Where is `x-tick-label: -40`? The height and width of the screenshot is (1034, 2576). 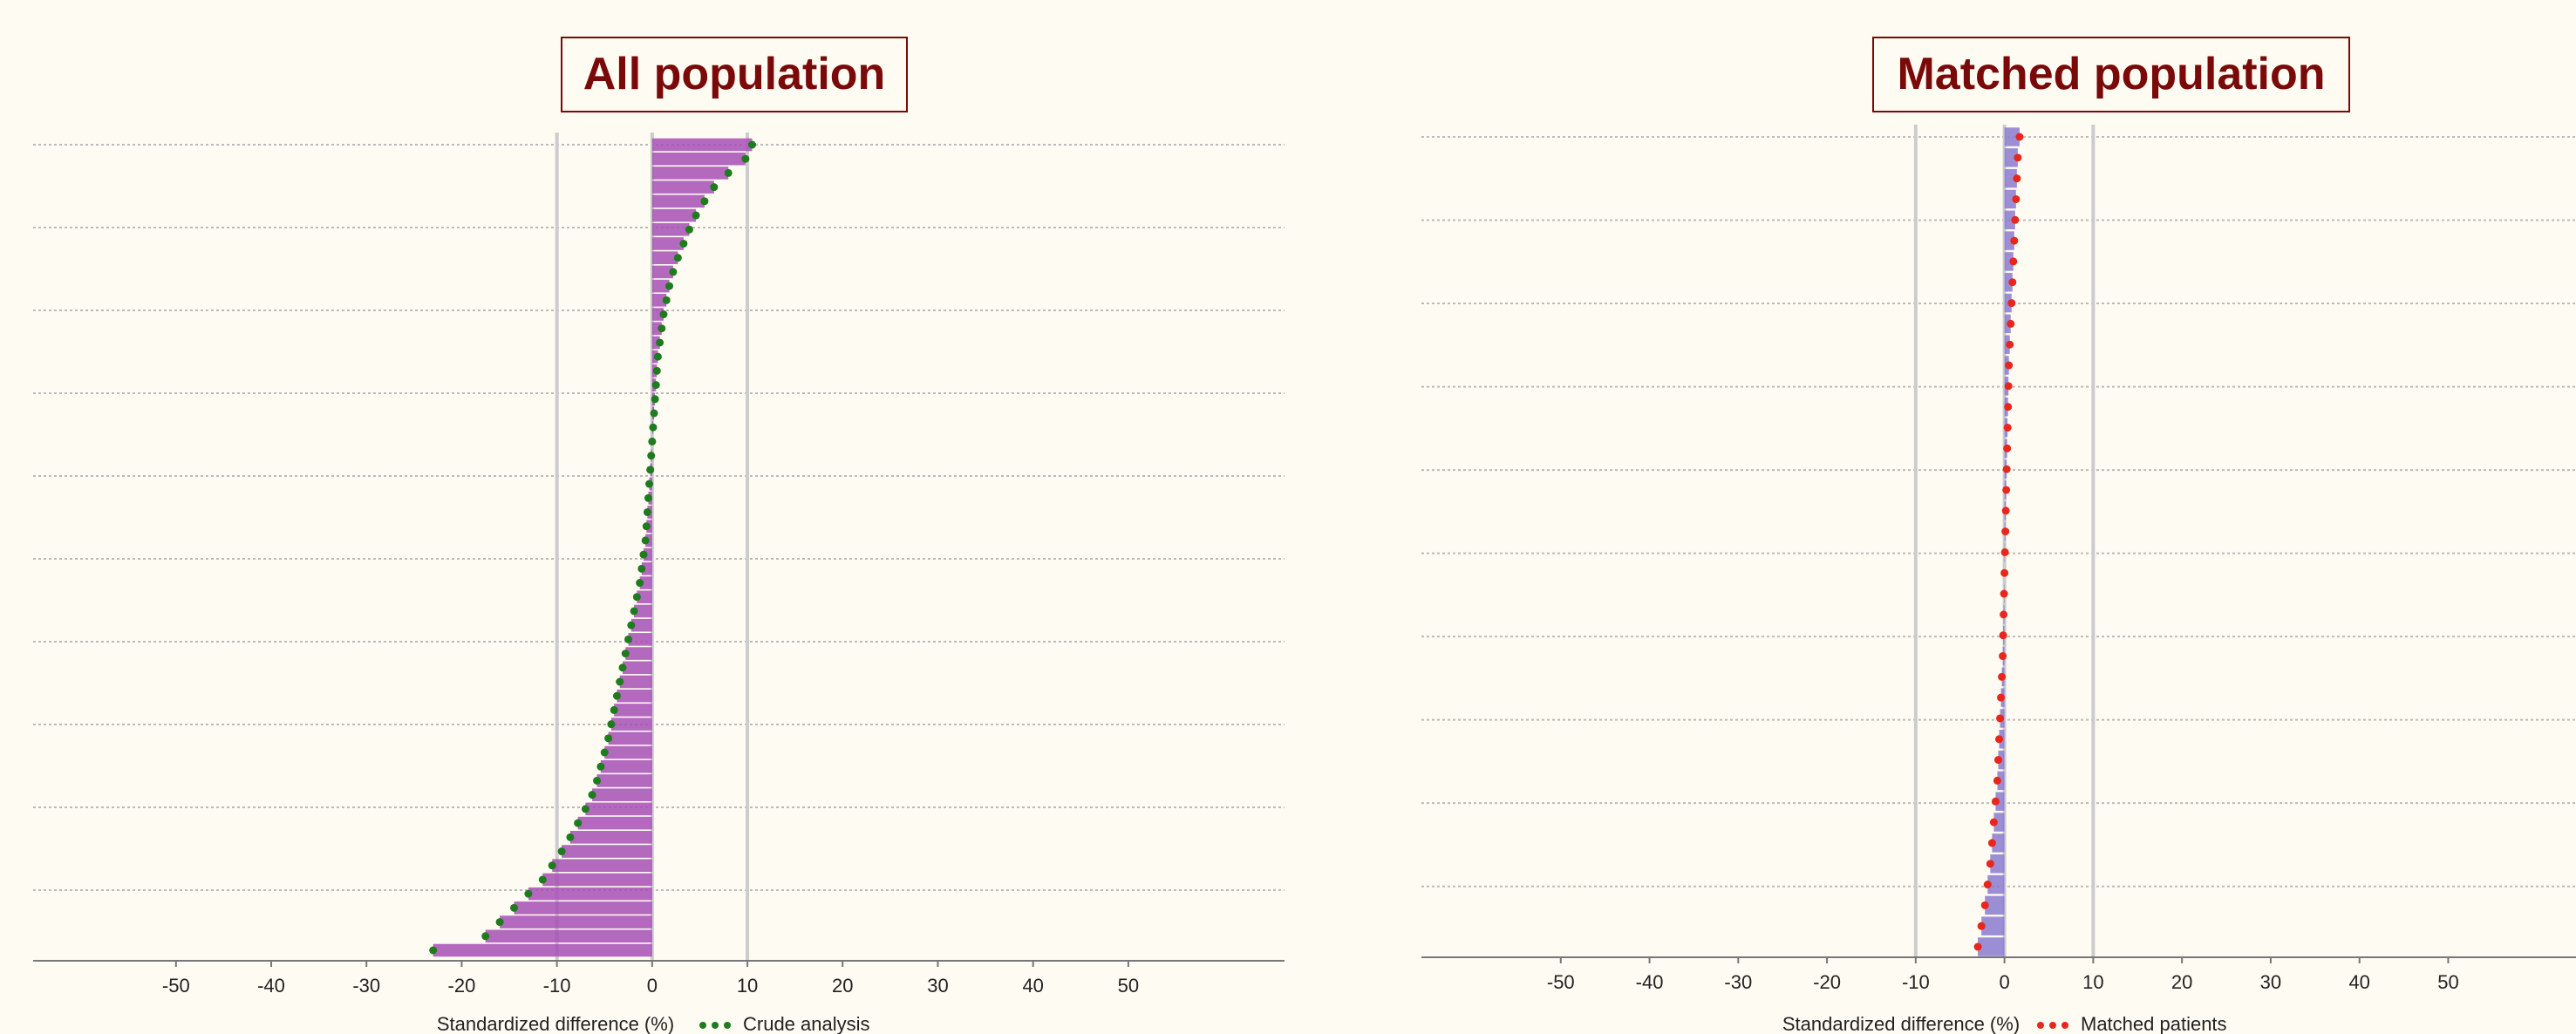 x-tick-label: -40 is located at coordinates (1650, 982).